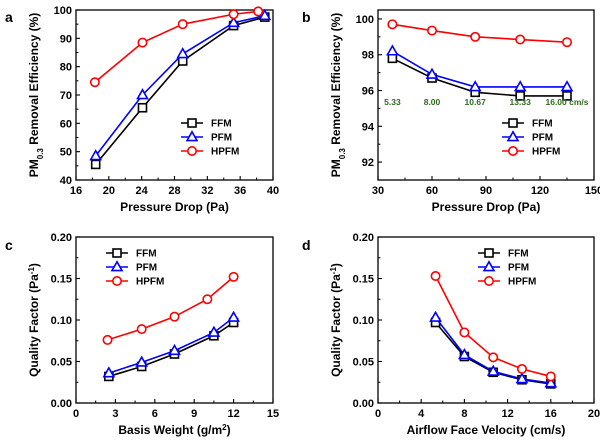  What do you see at coordinates (66, 181) in the screenshot?
I see `y-tick-label: 40` at bounding box center [66, 181].